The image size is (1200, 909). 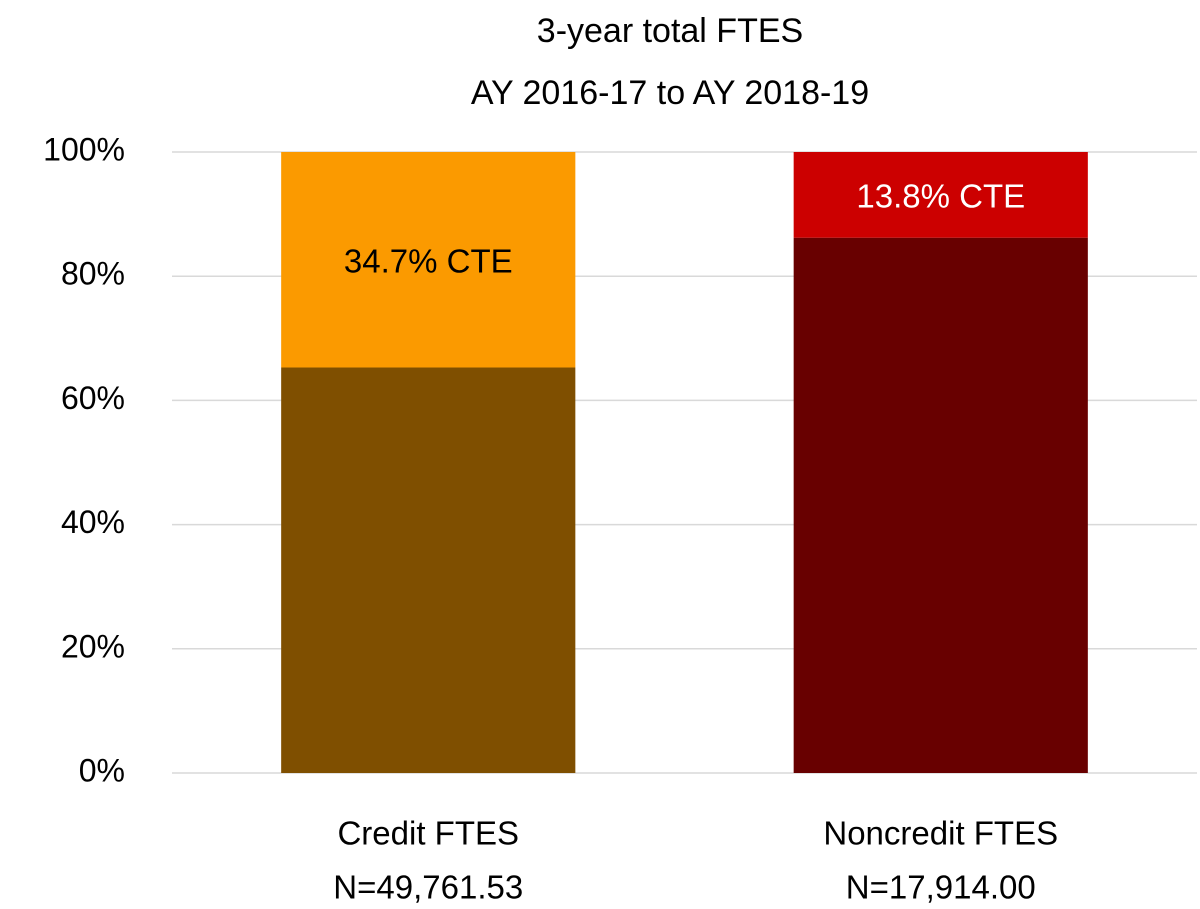 I want to click on y-tick-label: 80%, so click(x=93, y=274).